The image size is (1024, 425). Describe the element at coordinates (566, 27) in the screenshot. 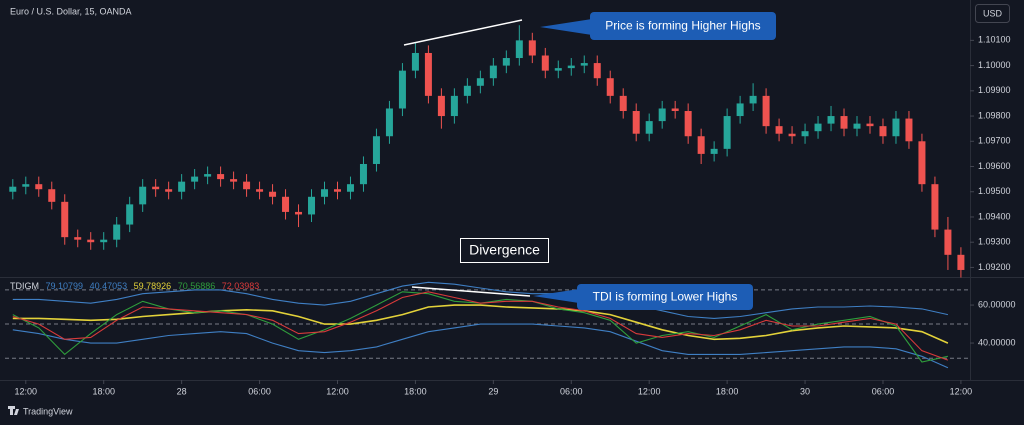

I see `callout-pointer` at that location.